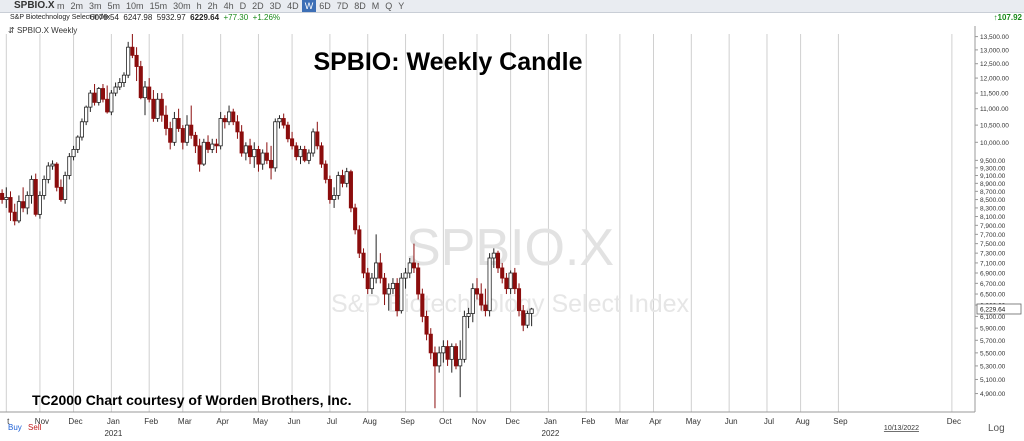 Image resolution: width=1024 pixels, height=441 pixels. I want to click on x-month-label: Sep, so click(407, 421).